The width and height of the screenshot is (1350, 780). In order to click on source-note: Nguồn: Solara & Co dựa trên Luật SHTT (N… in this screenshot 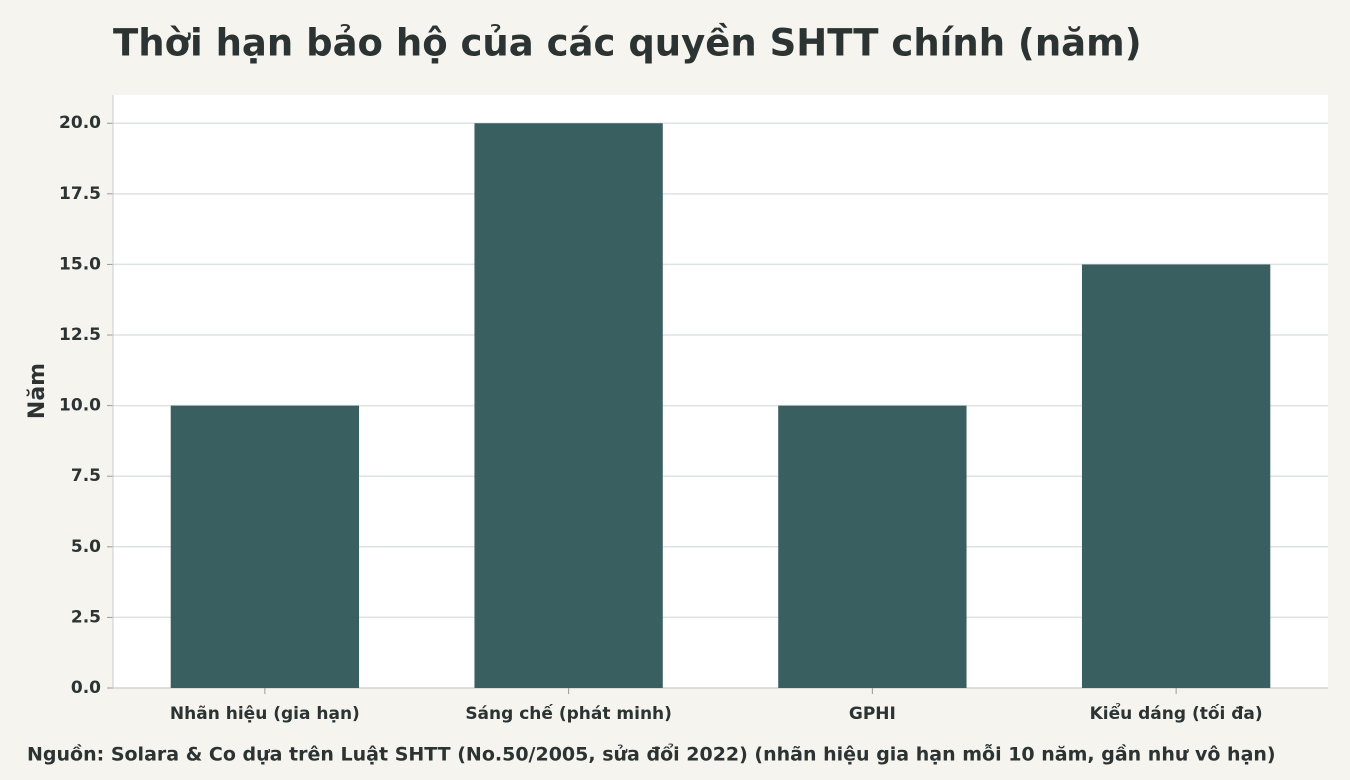, I will do `click(651, 754)`.